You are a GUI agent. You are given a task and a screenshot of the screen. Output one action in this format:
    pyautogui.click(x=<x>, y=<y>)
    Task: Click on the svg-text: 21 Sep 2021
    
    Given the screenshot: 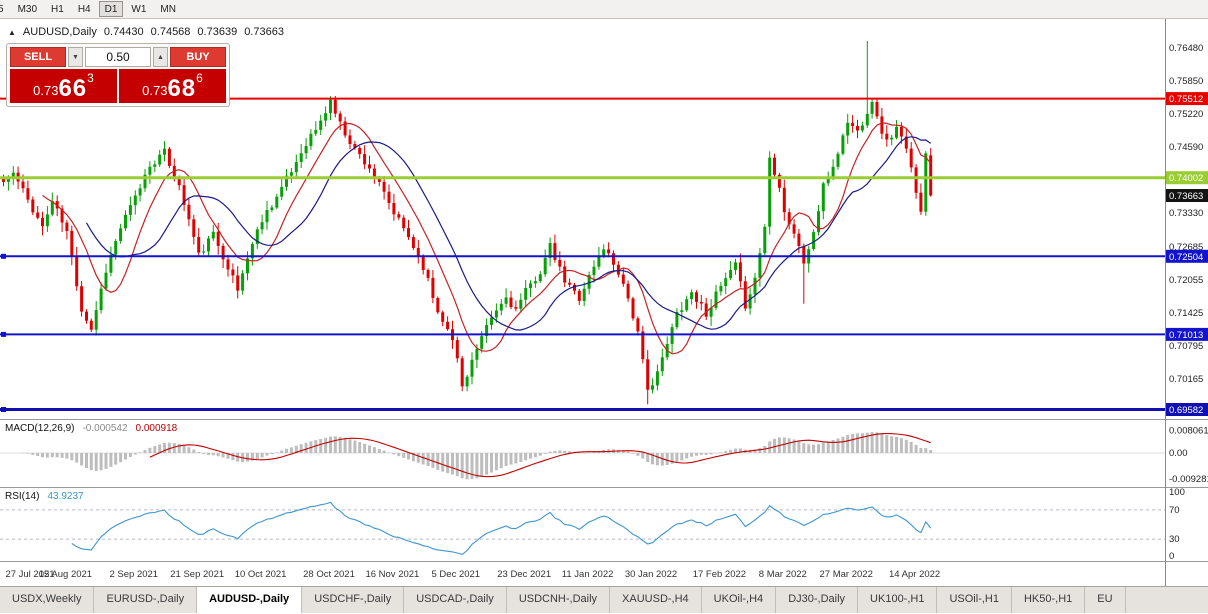 What is the action you would take?
    pyautogui.click(x=197, y=574)
    